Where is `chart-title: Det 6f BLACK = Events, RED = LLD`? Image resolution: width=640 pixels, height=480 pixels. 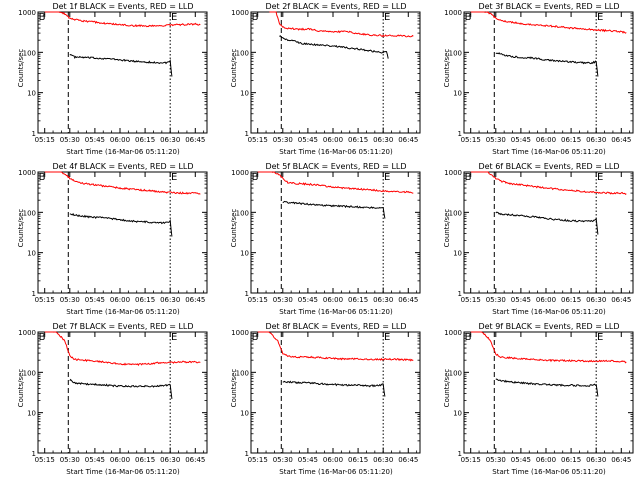
chart-title: Det 6f BLACK = Events, RED = LLD is located at coordinates (549, 166).